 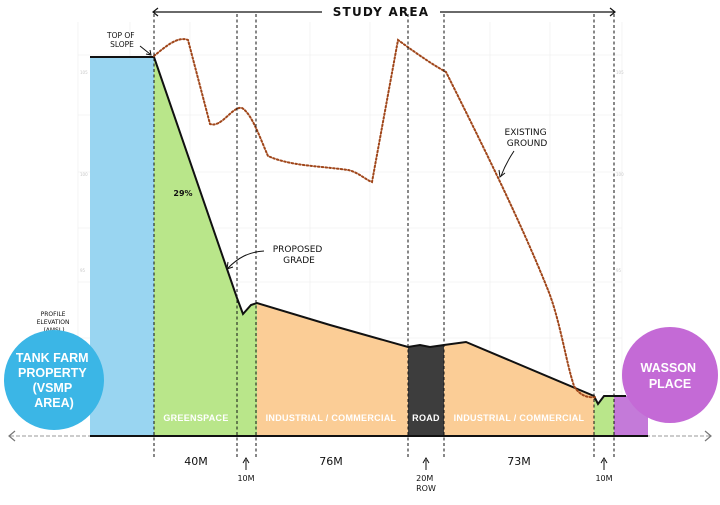 I want to click on tank-farm-bubble-label: TANK FARM PROPERTY (VSMP AREA), so click(x=54, y=380).